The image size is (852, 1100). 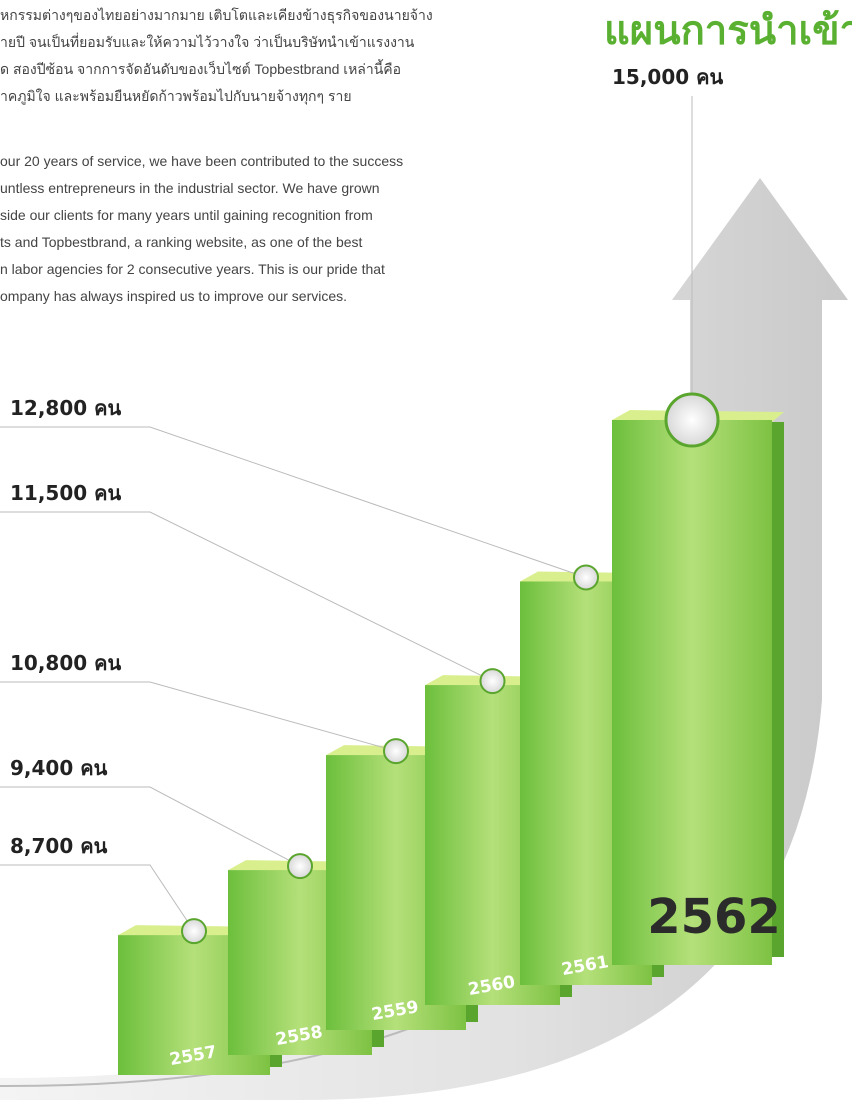 What do you see at coordinates (668, 77) in the screenshot?
I see `value-label: 15,000 คน` at bounding box center [668, 77].